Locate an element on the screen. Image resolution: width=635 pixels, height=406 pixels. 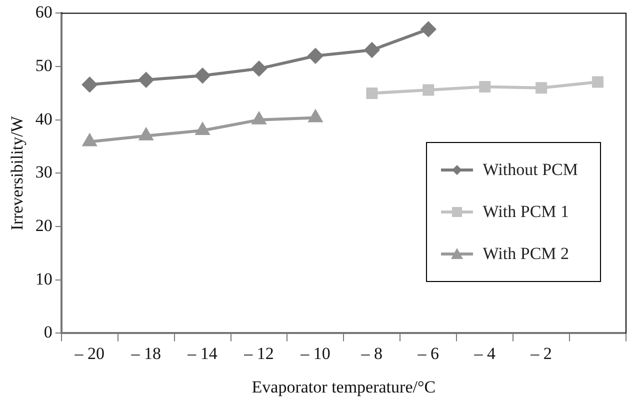
x-tick-label: – 2 is located at coordinates (541, 353).